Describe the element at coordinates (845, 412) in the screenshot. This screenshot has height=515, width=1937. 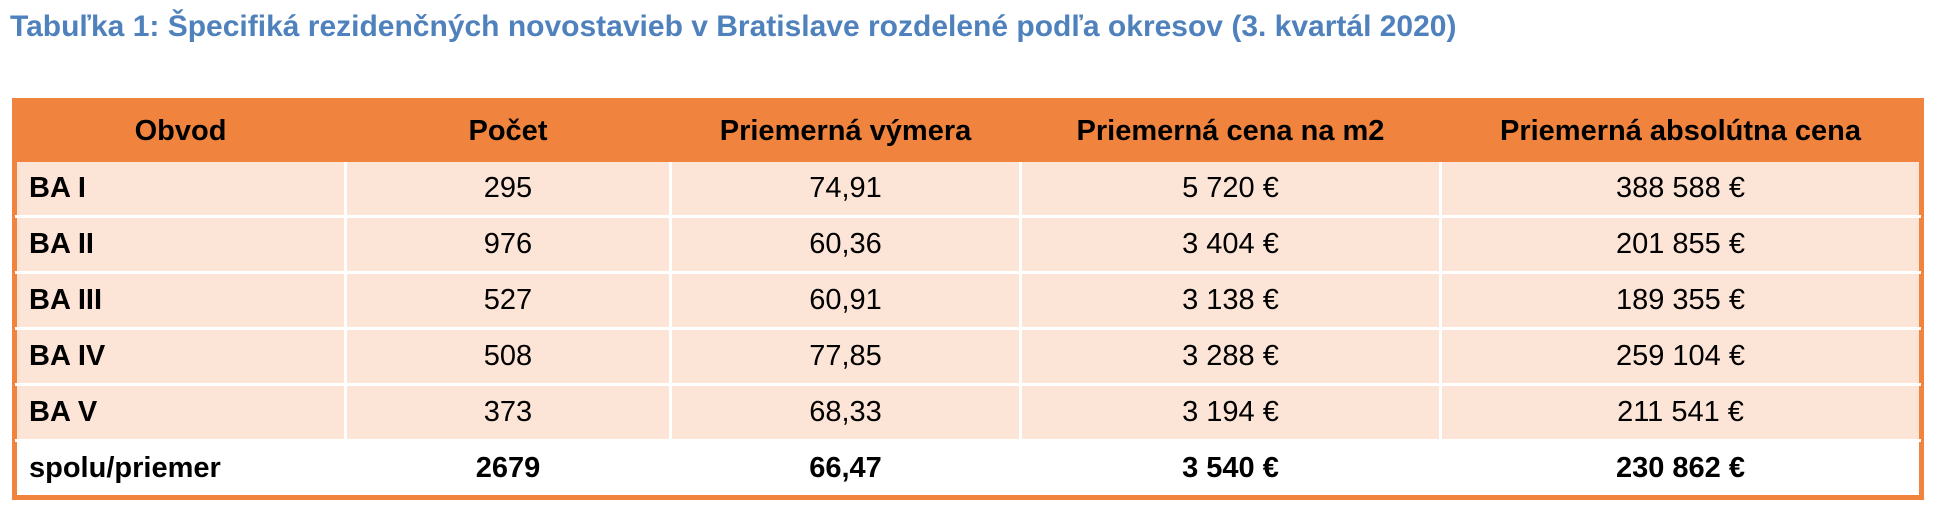
I see `area-cell: 68,33` at that location.